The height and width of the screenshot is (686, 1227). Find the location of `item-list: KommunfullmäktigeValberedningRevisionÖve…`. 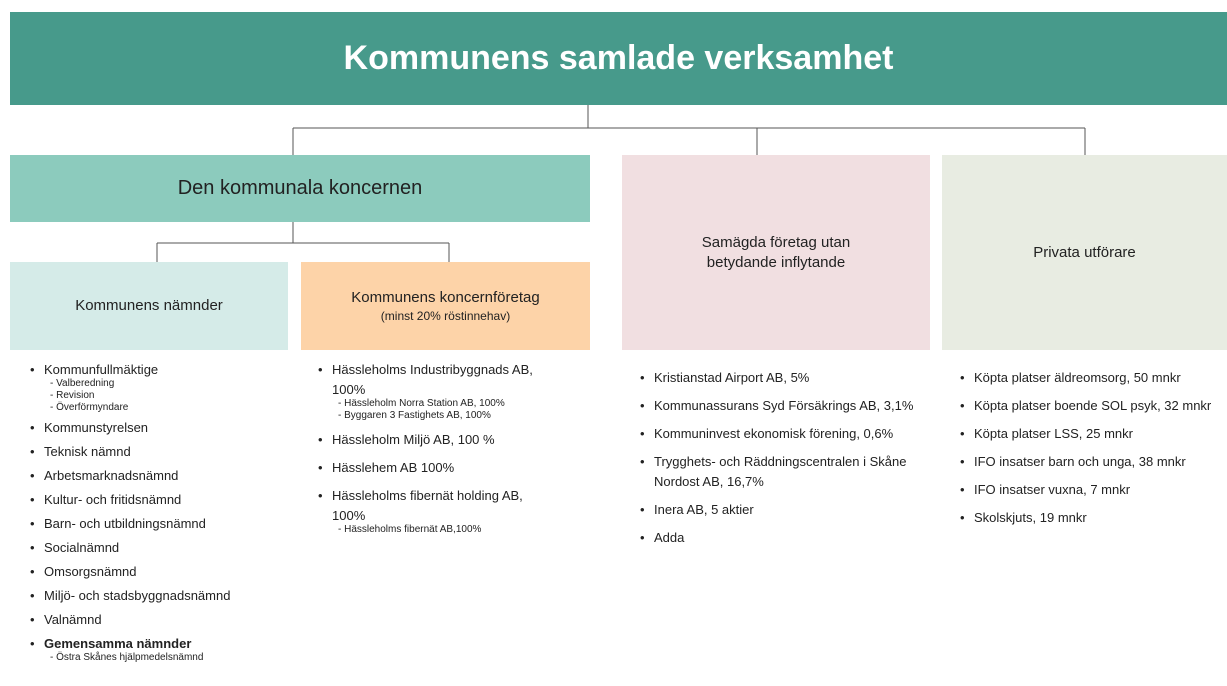

item-list: KommunfullmäktigeValberedningRevisionÖve… is located at coordinates (157, 514).